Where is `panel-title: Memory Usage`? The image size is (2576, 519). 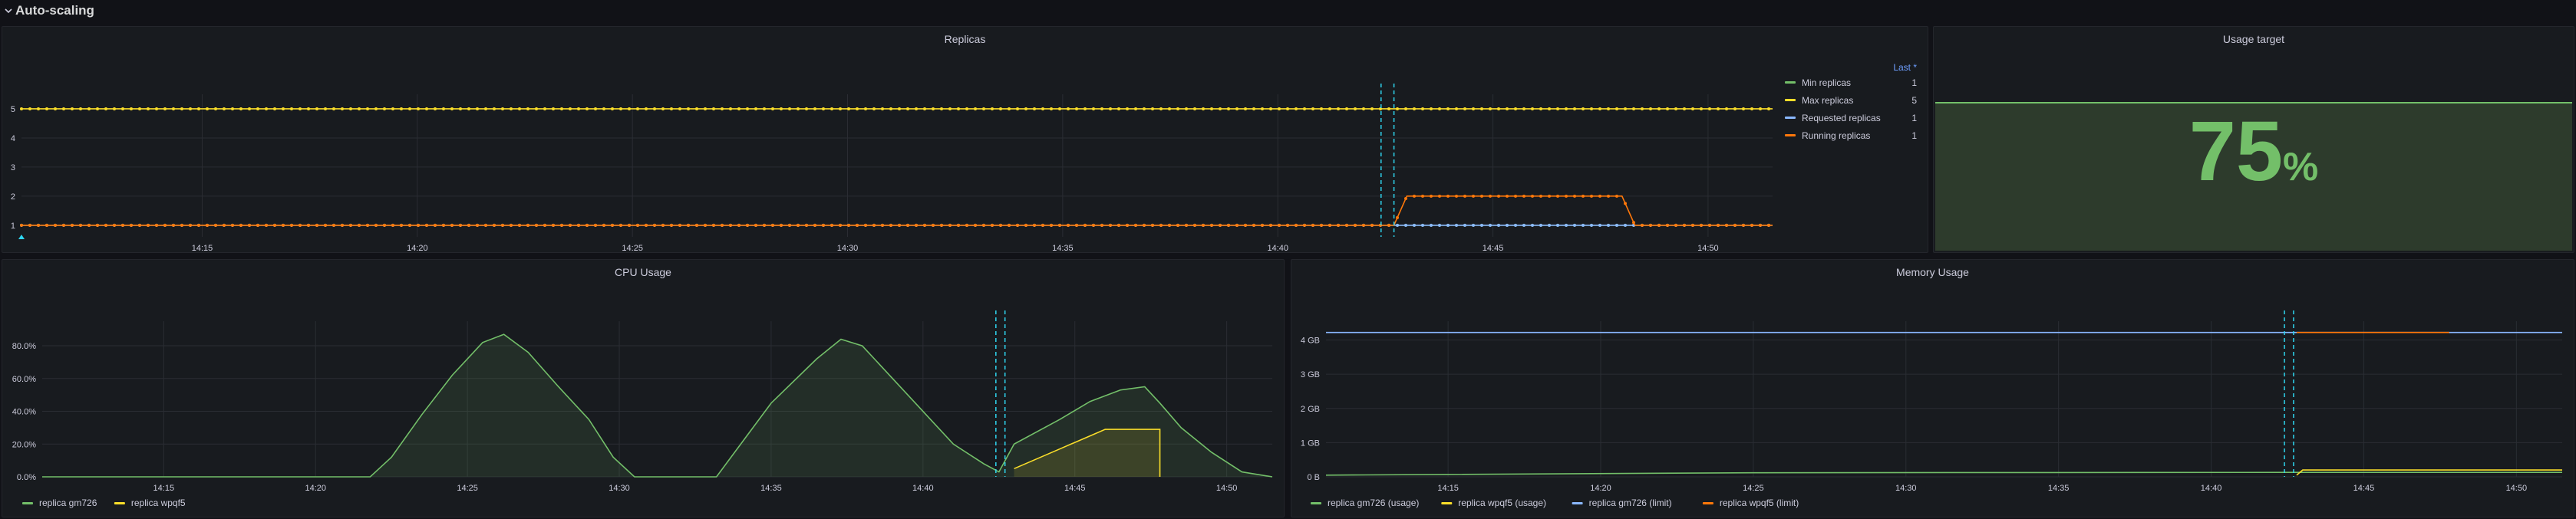
panel-title: Memory Usage is located at coordinates (1932, 272).